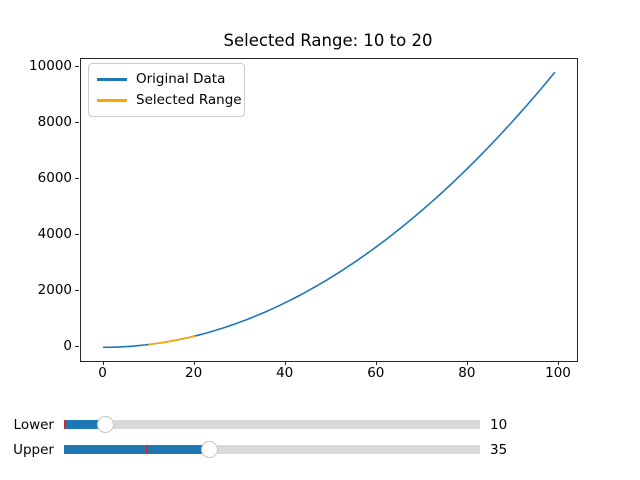  What do you see at coordinates (272, 424) in the screenshot?
I see `slider-lower-track` at bounding box center [272, 424].